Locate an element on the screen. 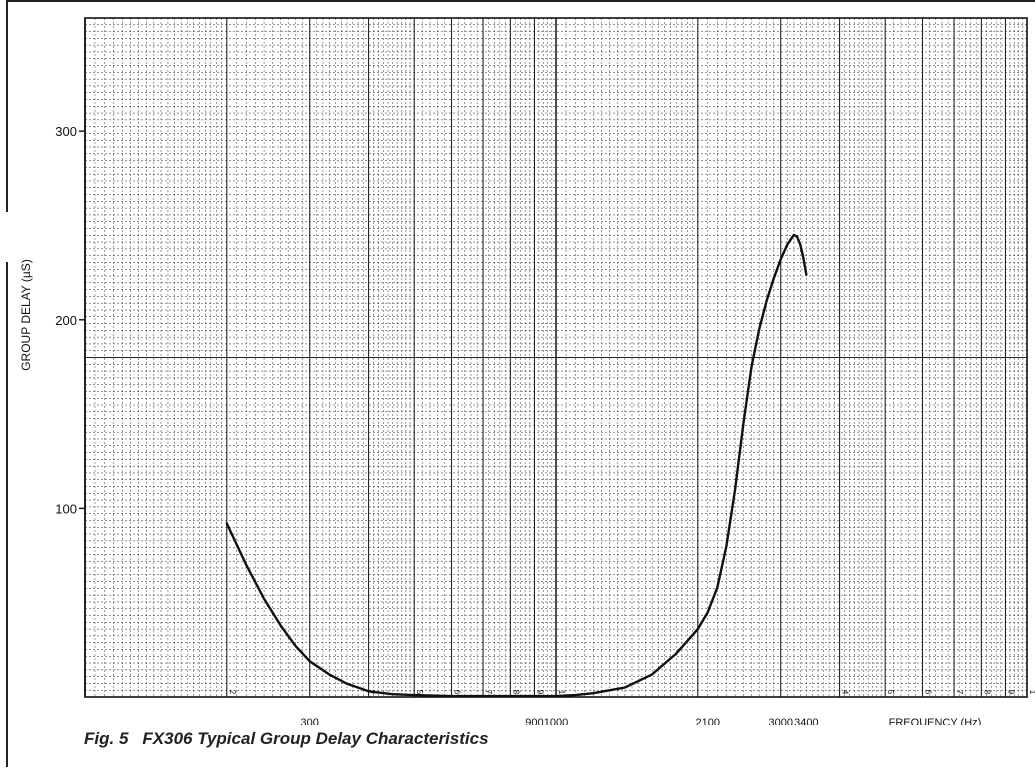 The width and height of the screenshot is (1035, 772). x-axis-title: FREQUENCY (Hz) is located at coordinates (935, 721).